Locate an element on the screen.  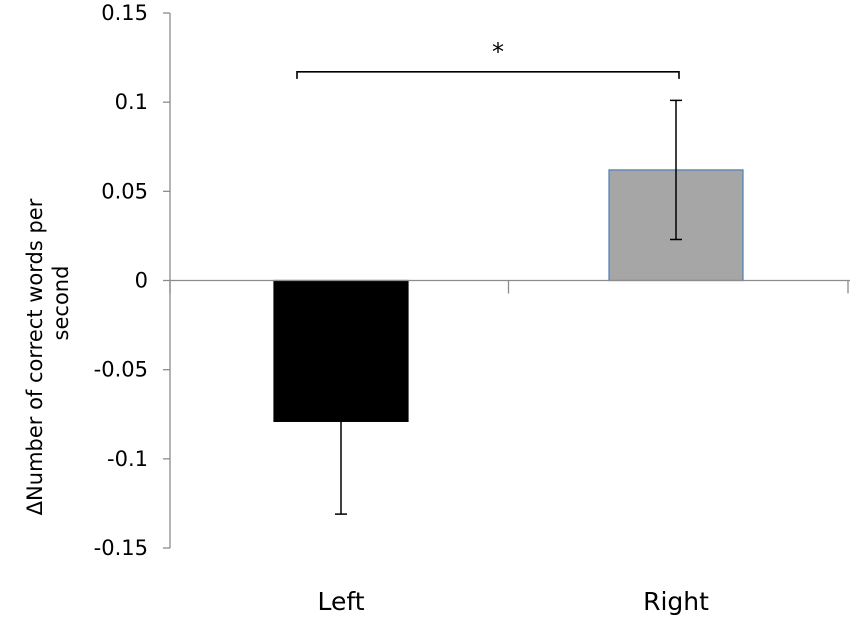
y-axis-title: ΔNumber of correct words per second is located at coordinates (48, 356).